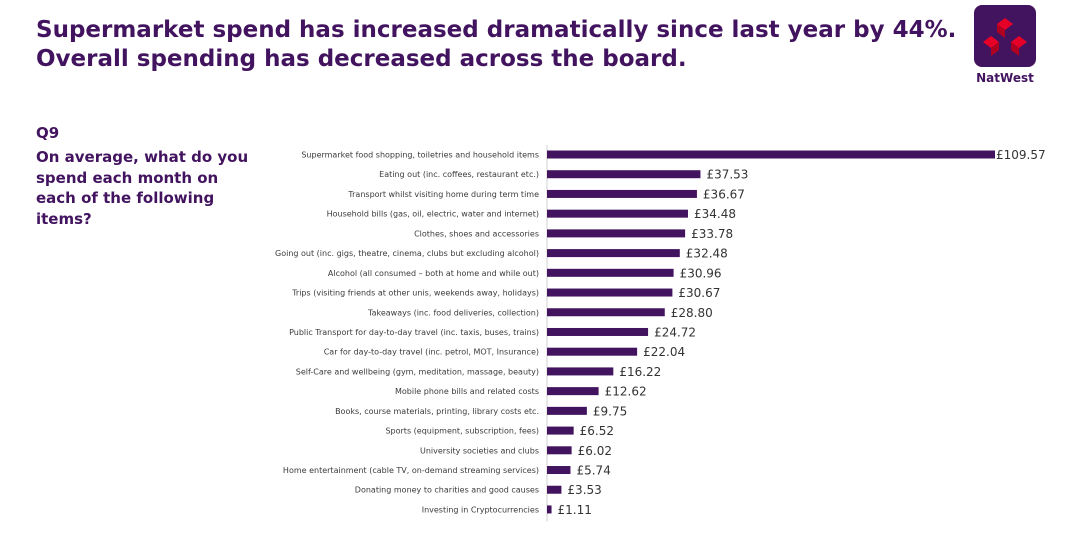  Describe the element at coordinates (715, 214) in the screenshot. I see `data-label: £34.48` at that location.